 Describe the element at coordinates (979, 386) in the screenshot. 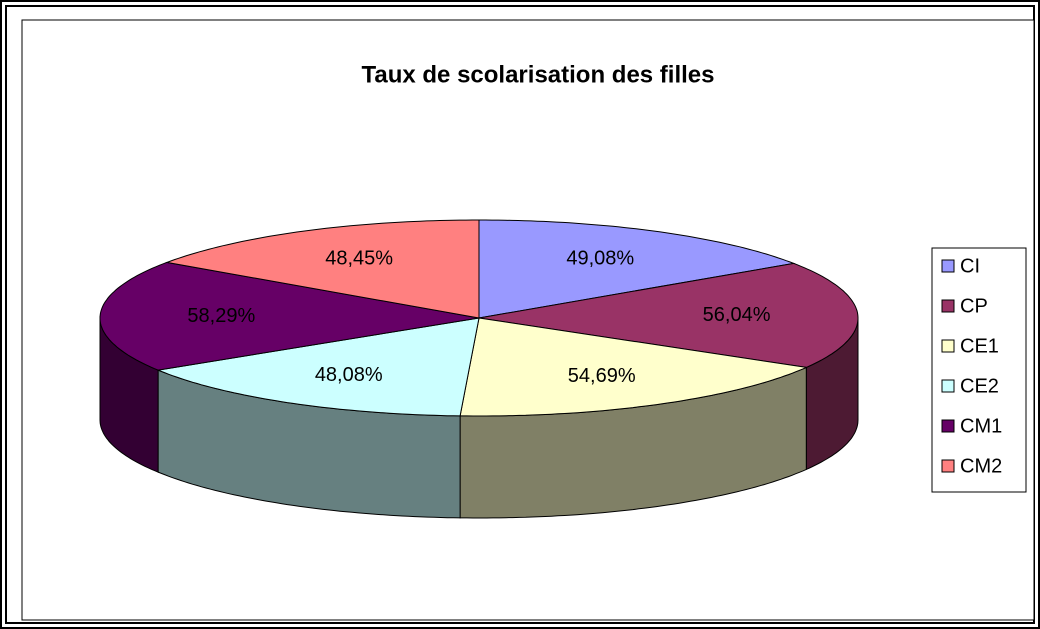

I see `legend-label: CE2` at that location.